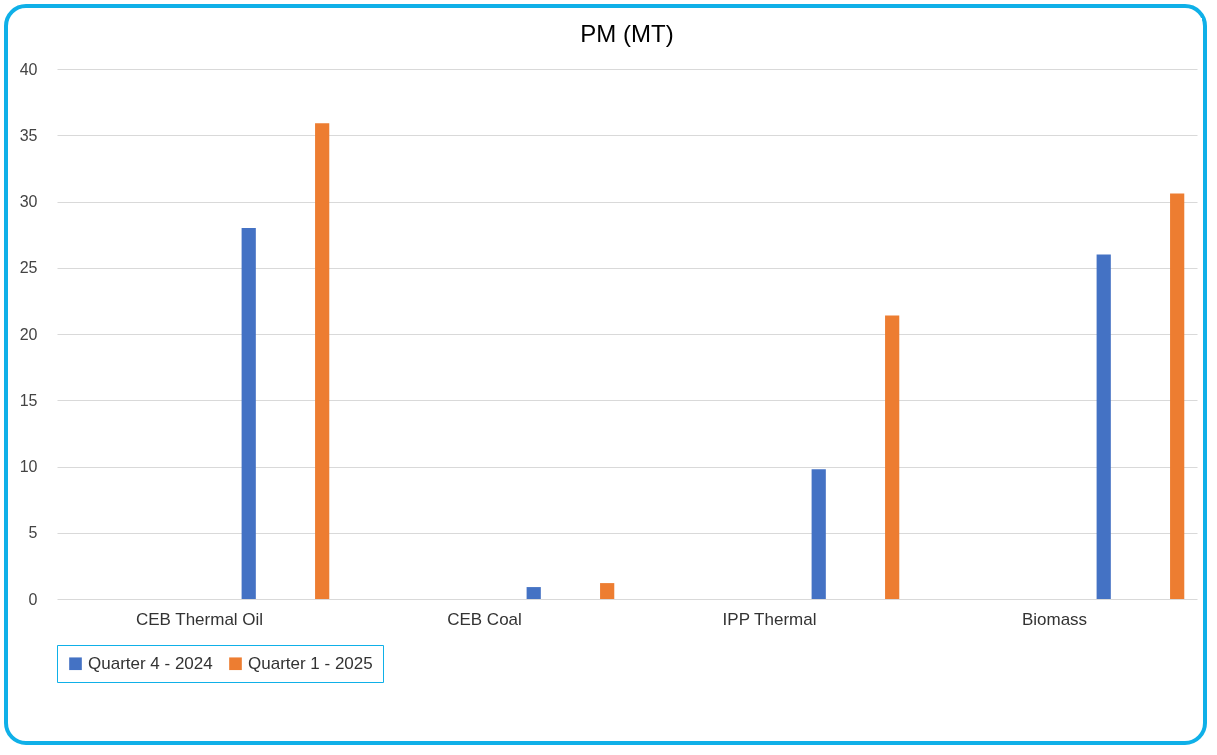  I want to click on x-tick-label: CEB Thermal Oil, so click(199, 619).